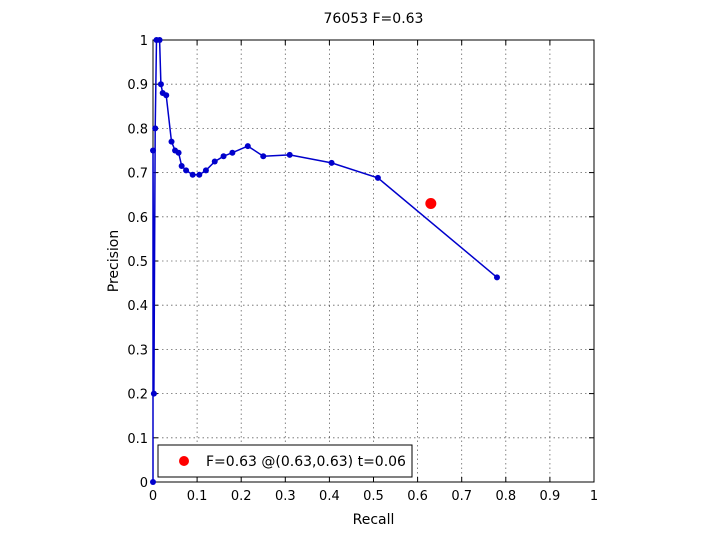  What do you see at coordinates (550, 496) in the screenshot?
I see `x-tick-label: 0.9` at bounding box center [550, 496].